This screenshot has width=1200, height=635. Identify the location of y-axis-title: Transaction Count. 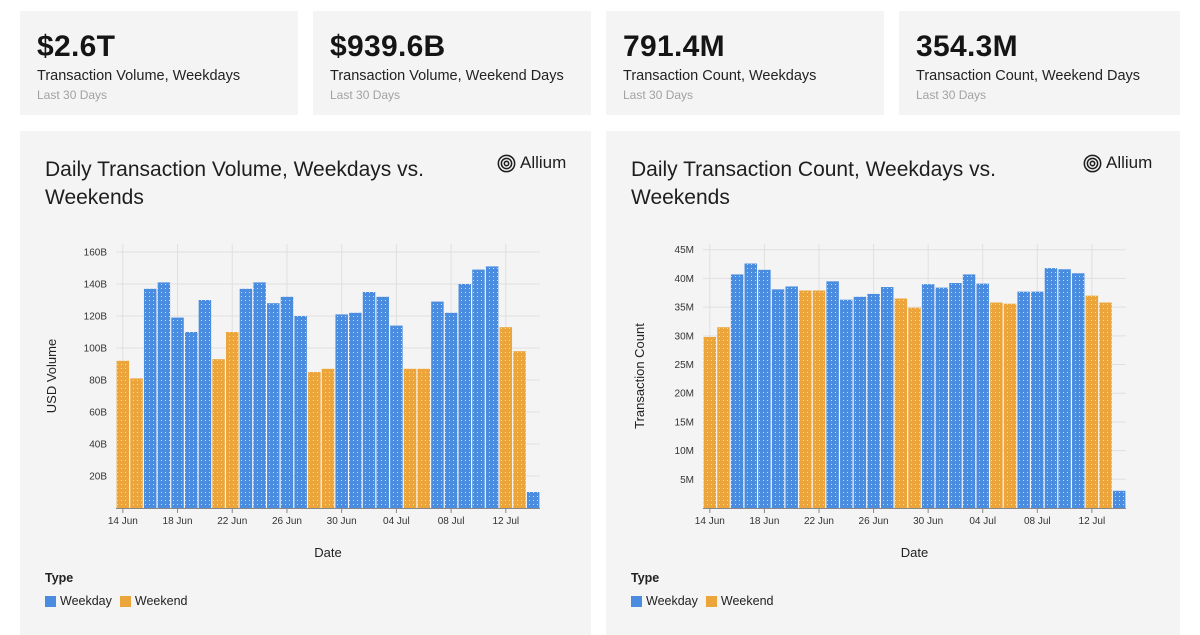
(639, 376).